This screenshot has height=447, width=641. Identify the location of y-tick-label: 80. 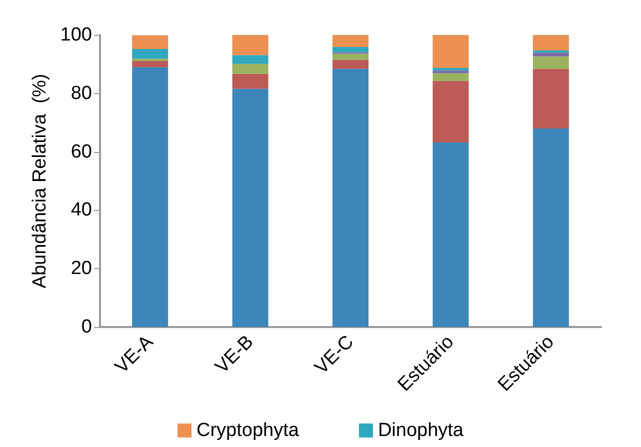
(81, 93).